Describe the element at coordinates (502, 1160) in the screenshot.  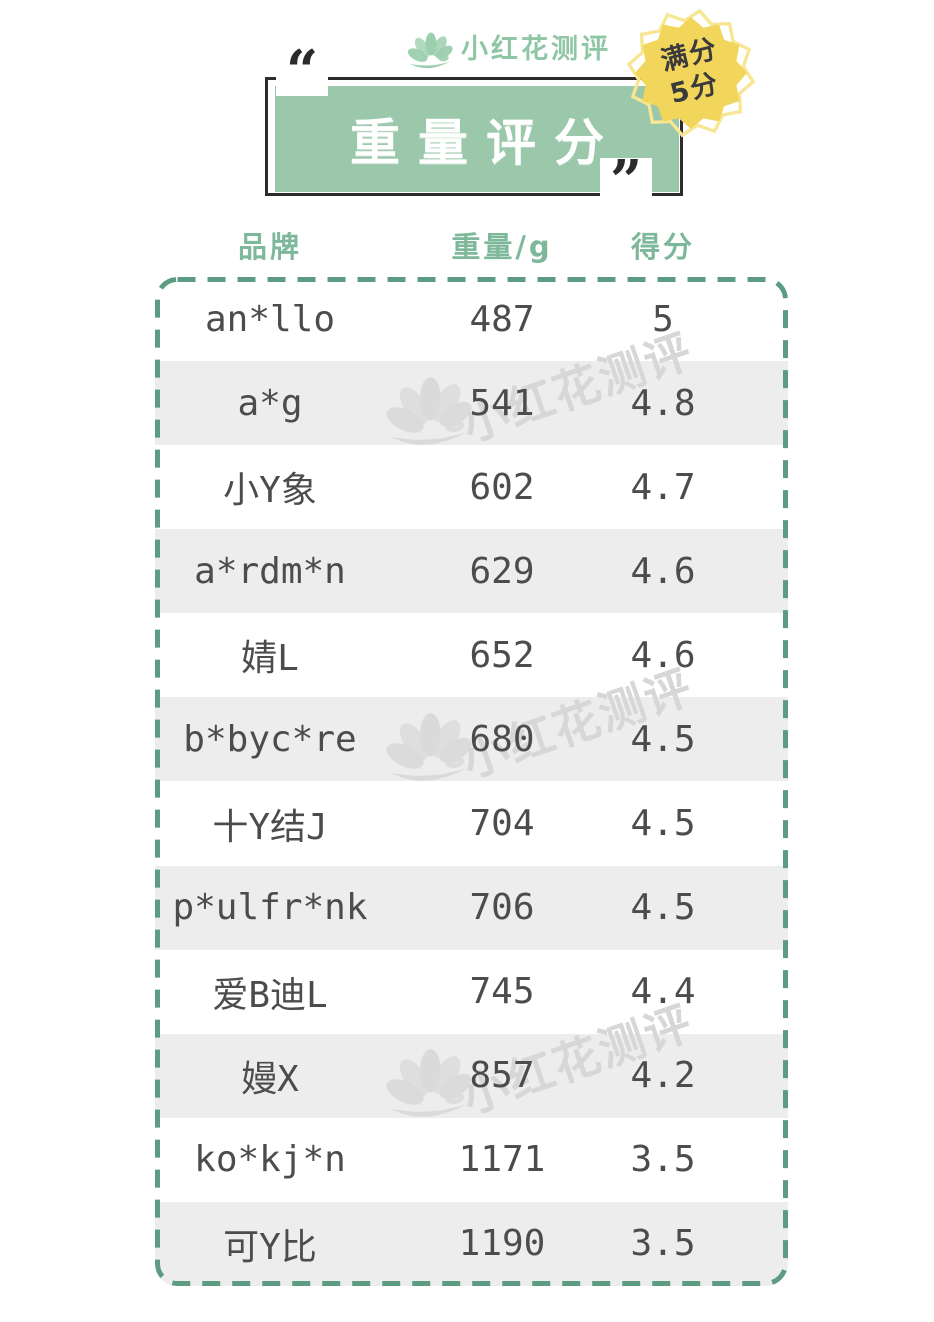
I see `weight-cell: 1171` at that location.